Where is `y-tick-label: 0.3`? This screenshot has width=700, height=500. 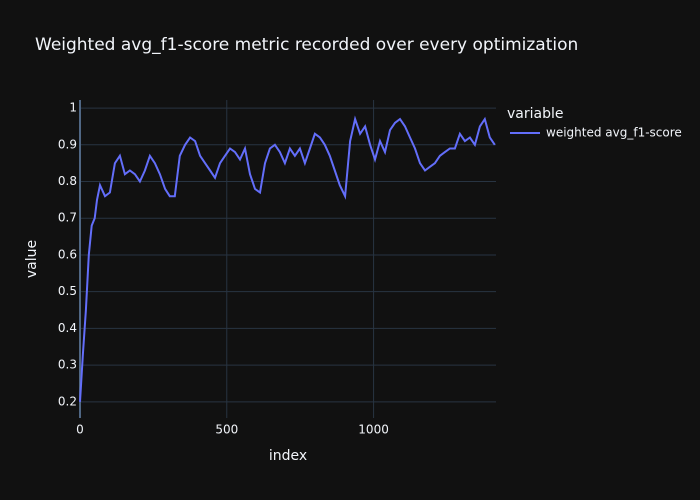 y-tick-label: 0.3 is located at coordinates (67, 365).